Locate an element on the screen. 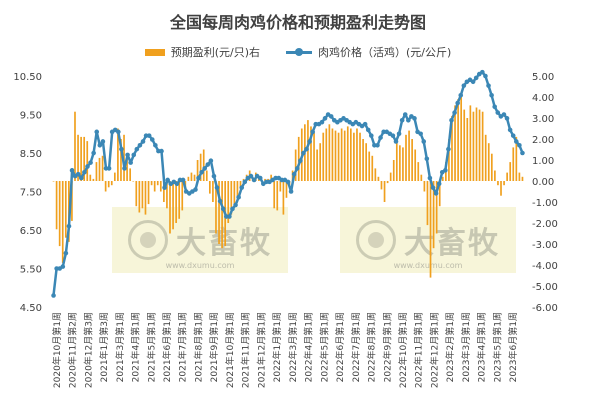  right-axis-tick: 0.00 is located at coordinates (543, 182).